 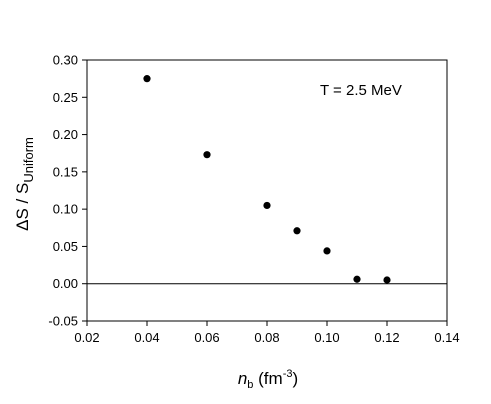 I want to click on y-tick-label: 0.10, so click(x=65, y=209).